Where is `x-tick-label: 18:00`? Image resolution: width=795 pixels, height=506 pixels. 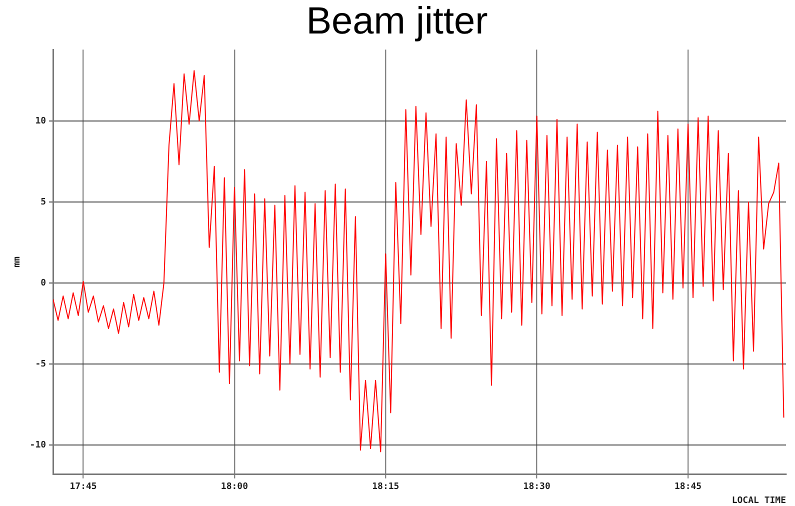 x-tick-label: 18:00 is located at coordinates (234, 487).